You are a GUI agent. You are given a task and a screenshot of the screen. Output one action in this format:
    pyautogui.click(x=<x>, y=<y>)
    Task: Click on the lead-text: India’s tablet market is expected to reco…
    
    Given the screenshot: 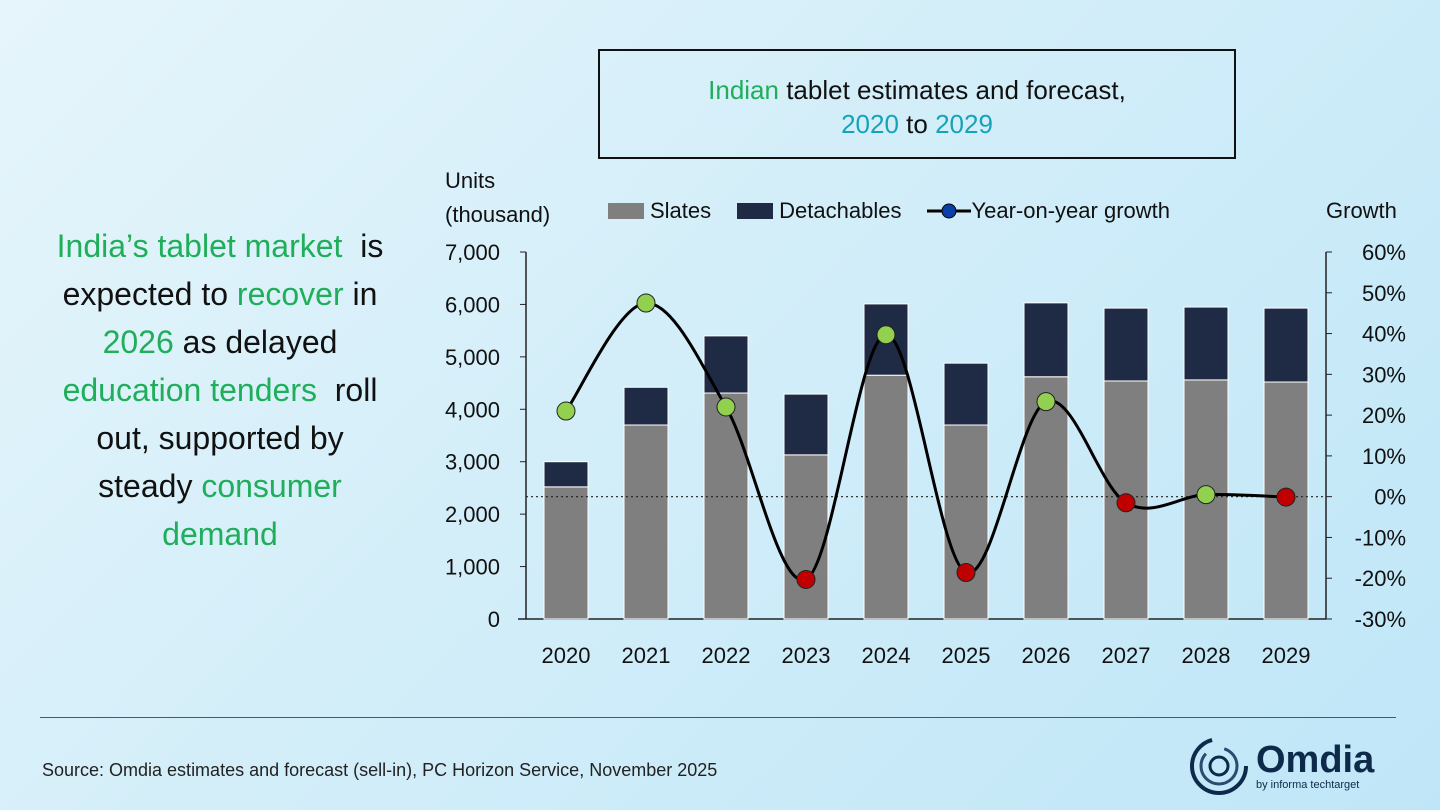 What is the action you would take?
    pyautogui.click(x=220, y=390)
    